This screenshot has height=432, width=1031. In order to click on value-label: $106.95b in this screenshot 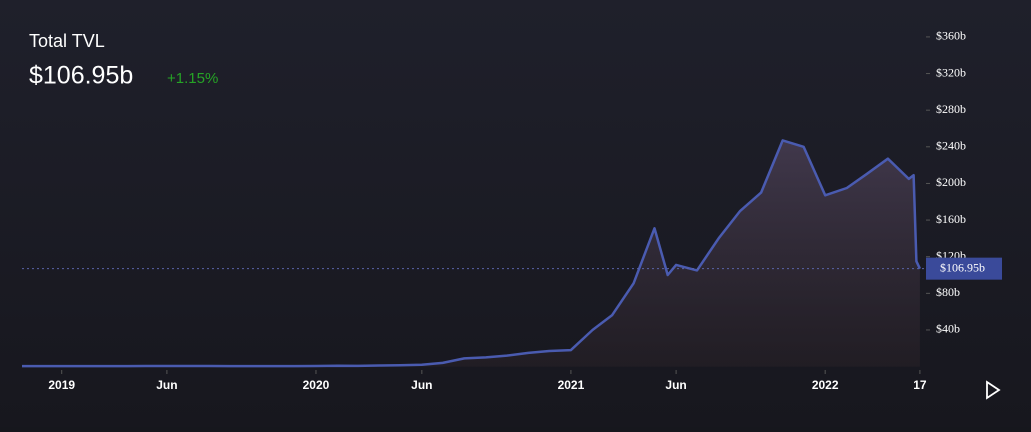, I will do `click(962, 267)`.